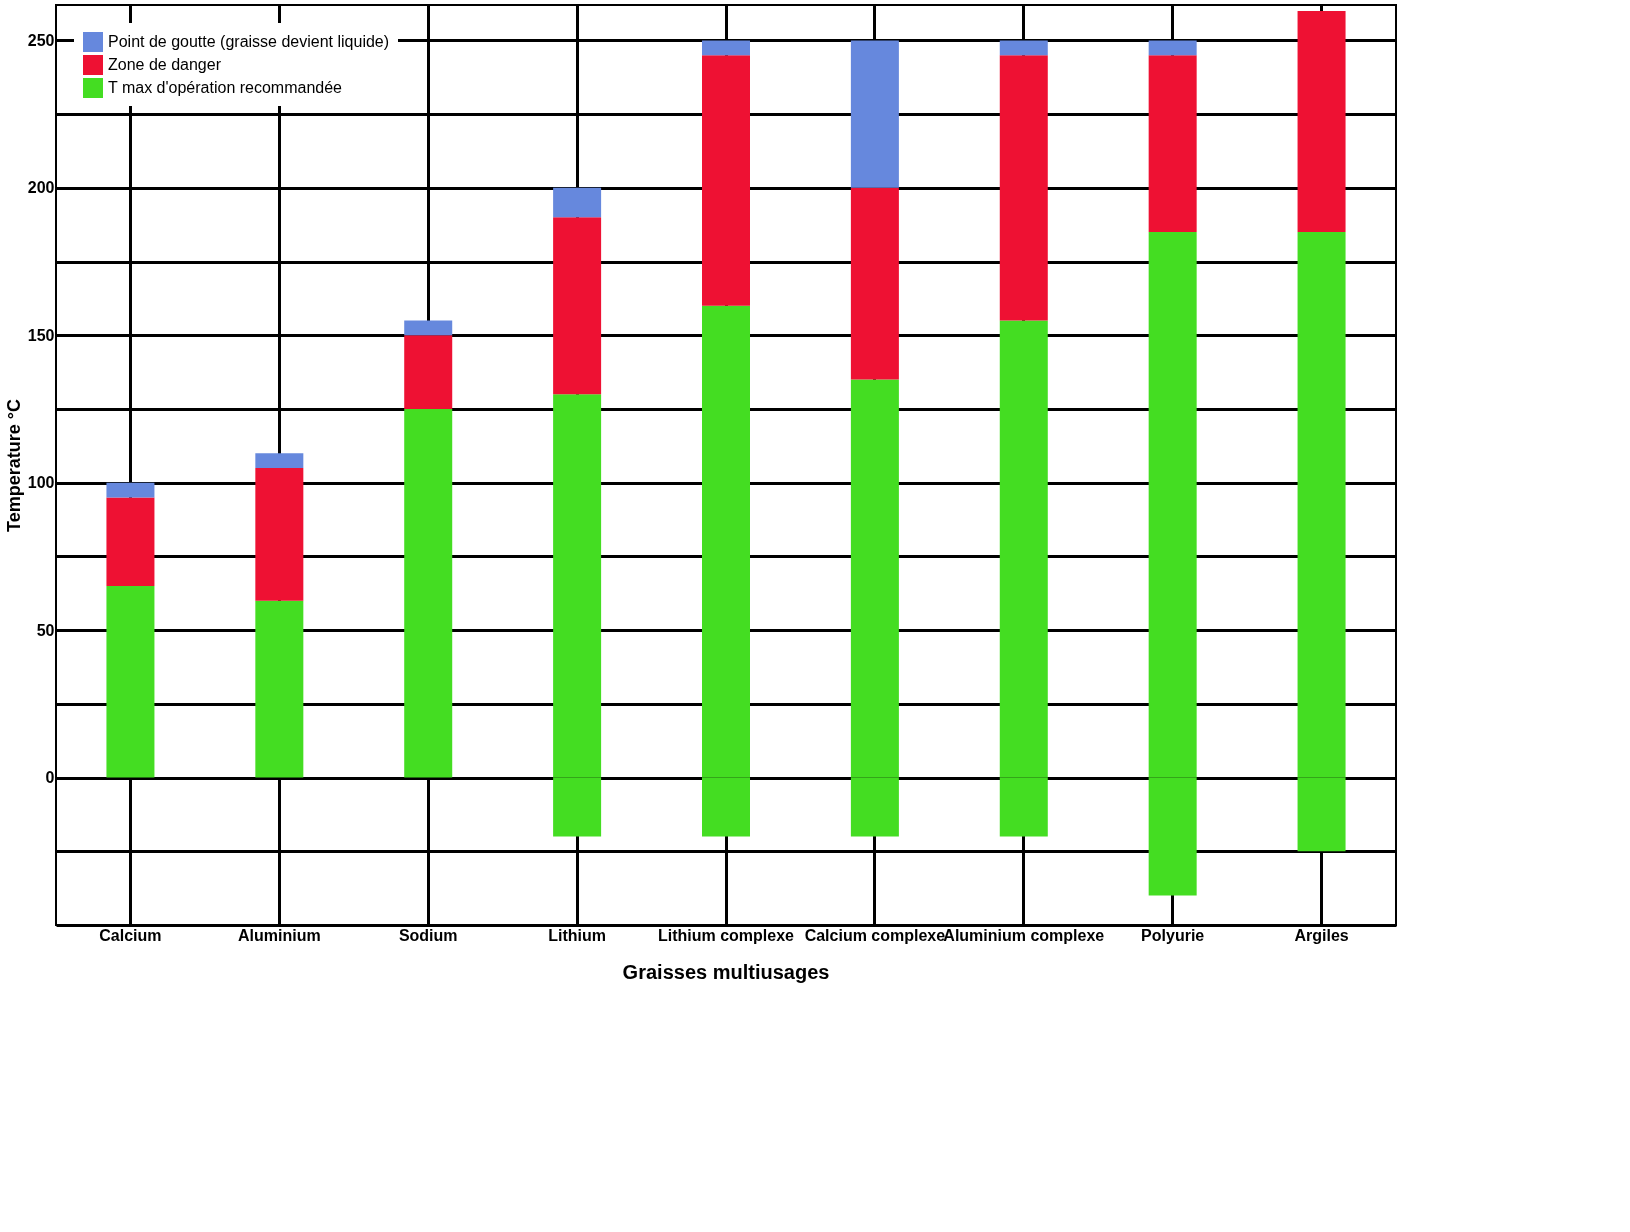 Image resolution: width=1630 pixels, height=1232 pixels. What do you see at coordinates (577, 935) in the screenshot?
I see `x-tick-label: Lithium` at bounding box center [577, 935].